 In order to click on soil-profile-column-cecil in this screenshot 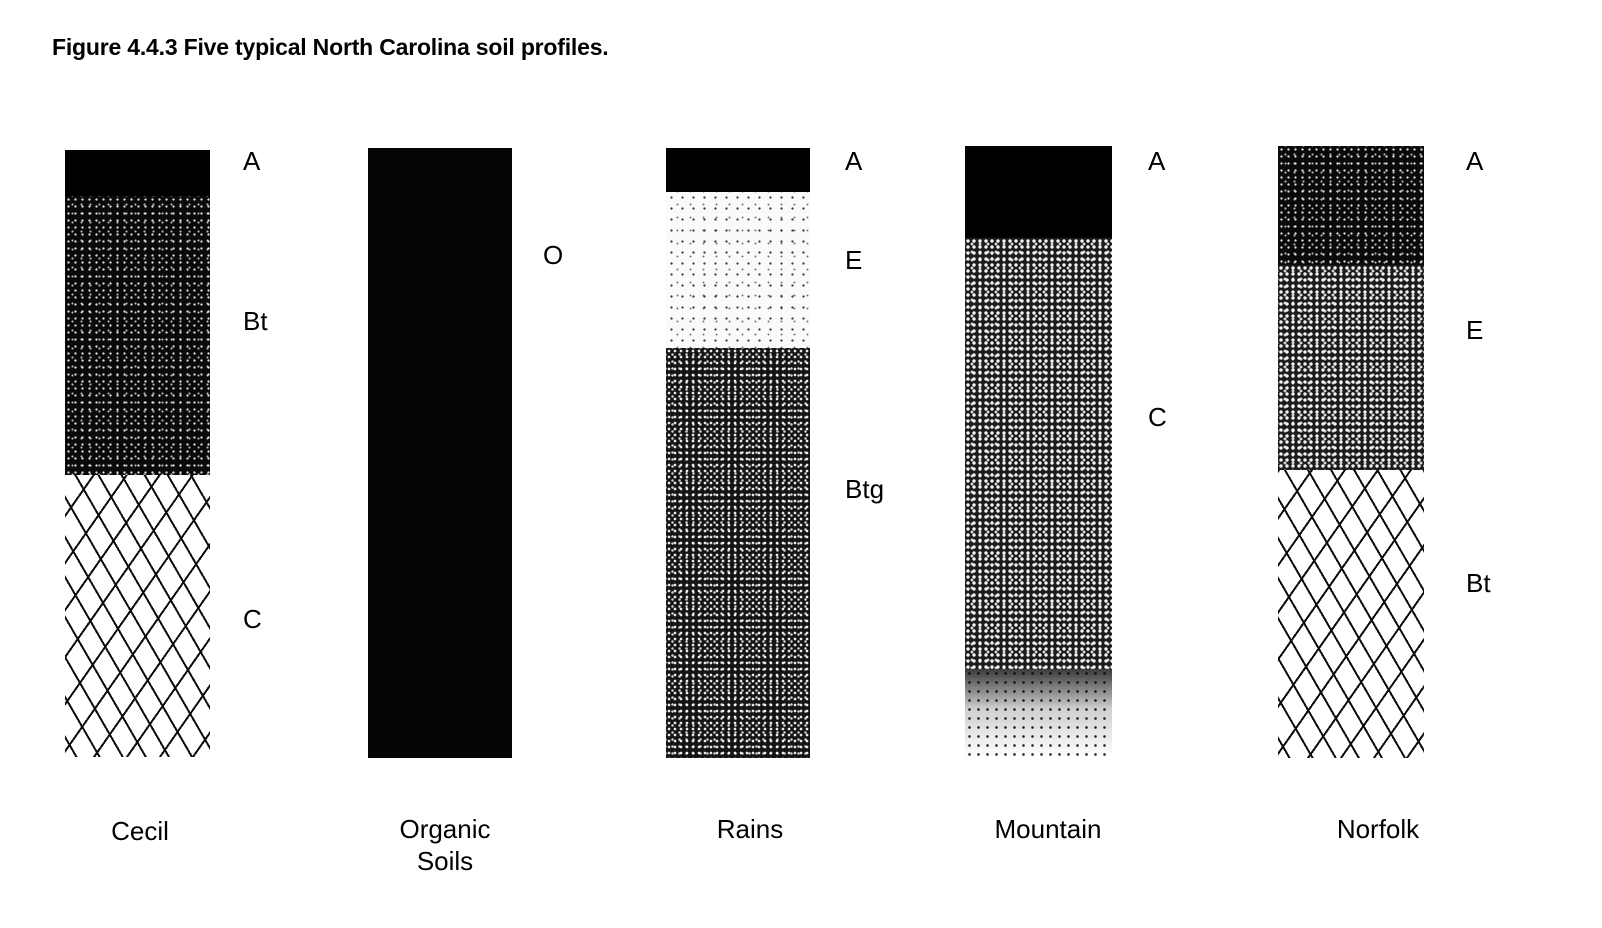, I will do `click(137, 453)`.